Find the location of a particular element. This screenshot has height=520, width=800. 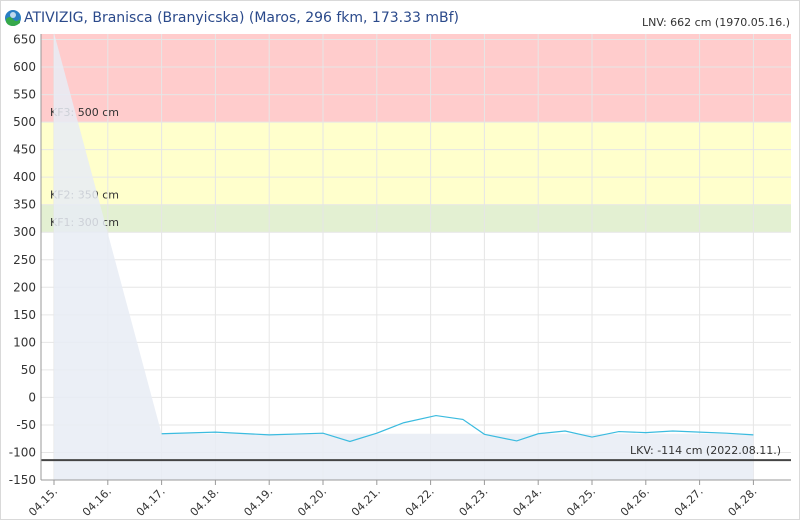

x-tick-label-7: 04.22. is located at coordinates (420, 502).